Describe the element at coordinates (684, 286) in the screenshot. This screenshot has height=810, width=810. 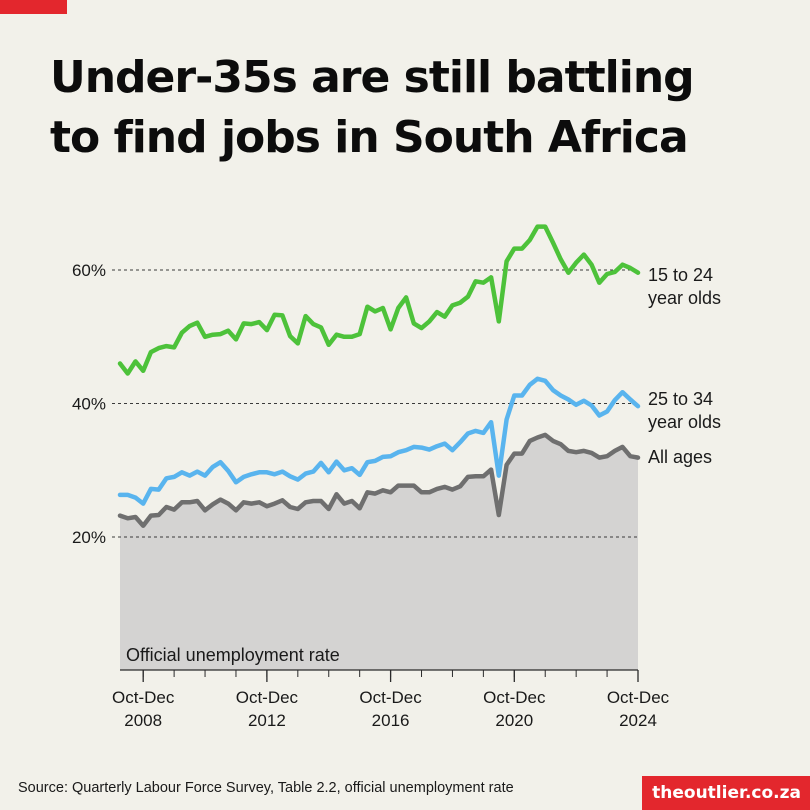
I see `series-label-0: 15 to 24 year olds` at that location.